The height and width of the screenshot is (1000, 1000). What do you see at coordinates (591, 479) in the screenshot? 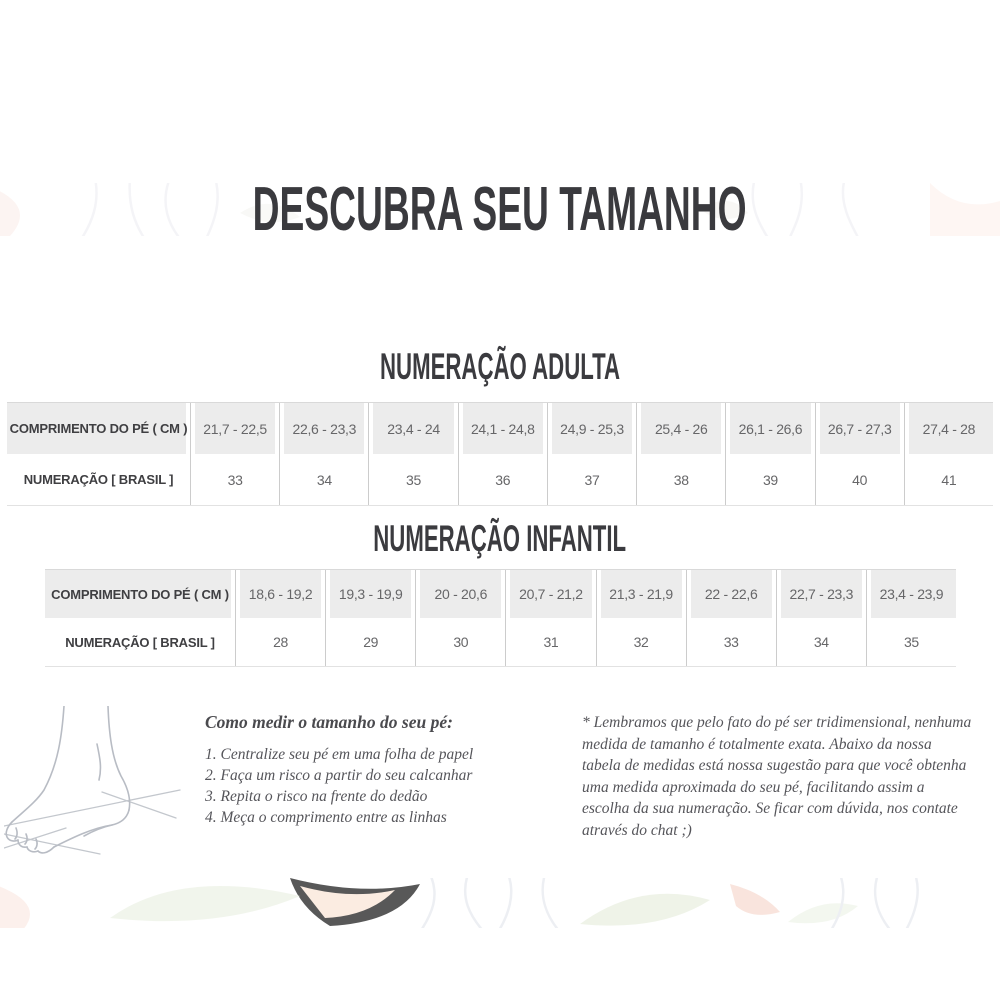
I see `adult-size-value: 37` at bounding box center [591, 479].